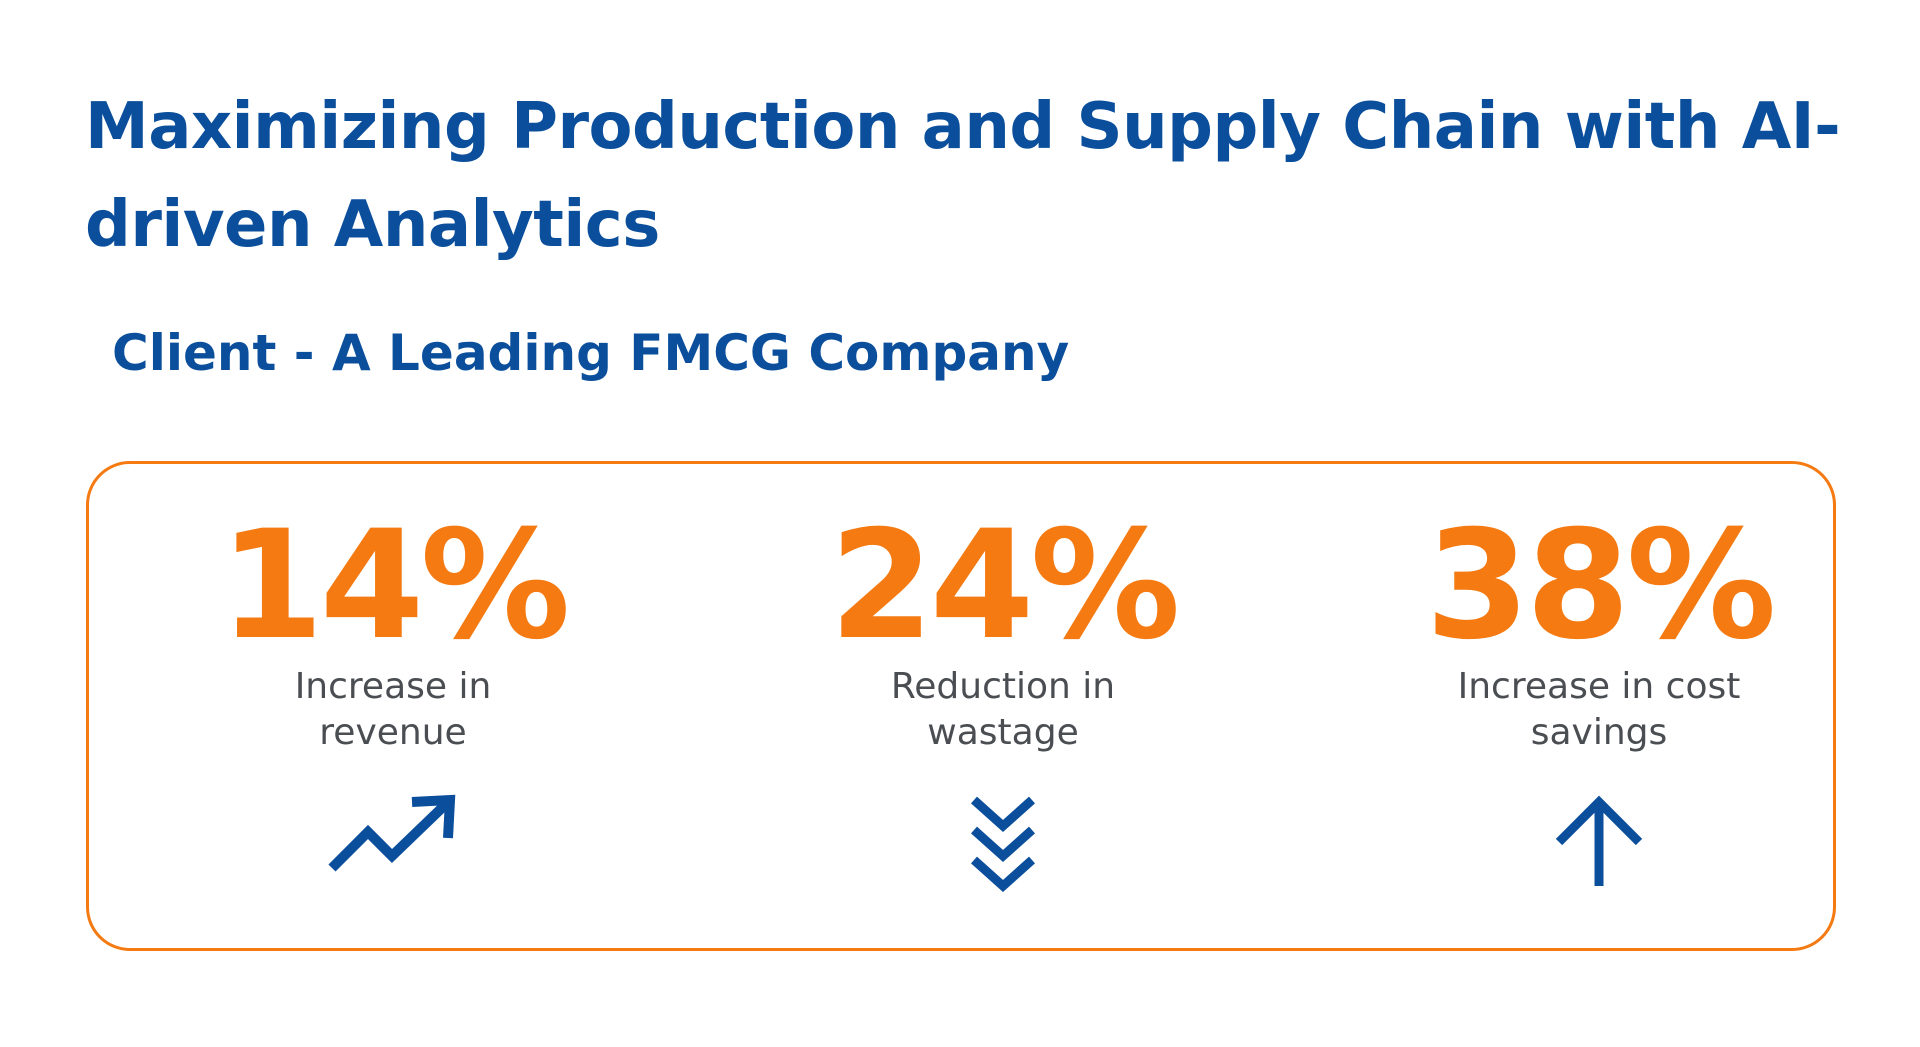  I want to click on stat-label-cost-savings: Increase in cost savings, so click(1599, 709).